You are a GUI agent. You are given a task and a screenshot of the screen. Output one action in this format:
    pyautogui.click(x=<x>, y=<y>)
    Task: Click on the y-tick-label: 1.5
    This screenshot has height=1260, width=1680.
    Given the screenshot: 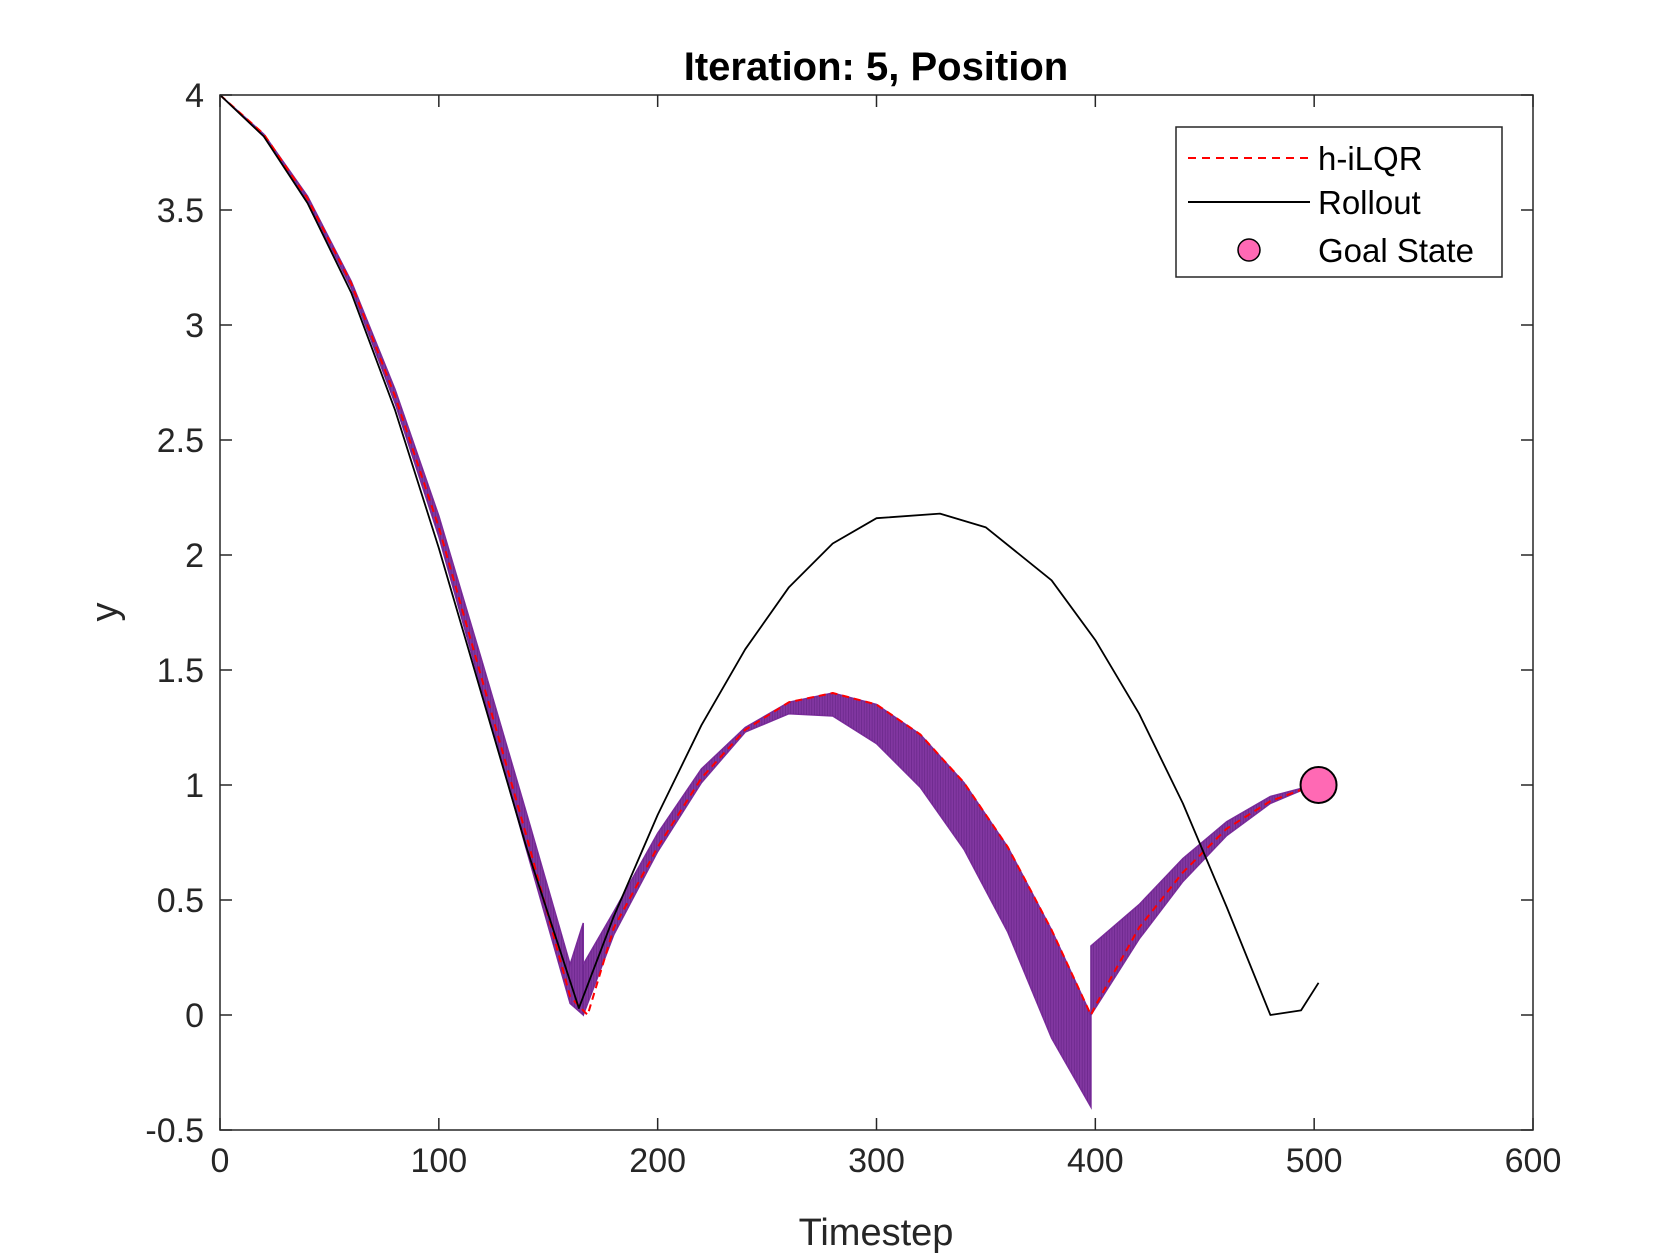 What is the action you would take?
    pyautogui.click(x=180, y=671)
    